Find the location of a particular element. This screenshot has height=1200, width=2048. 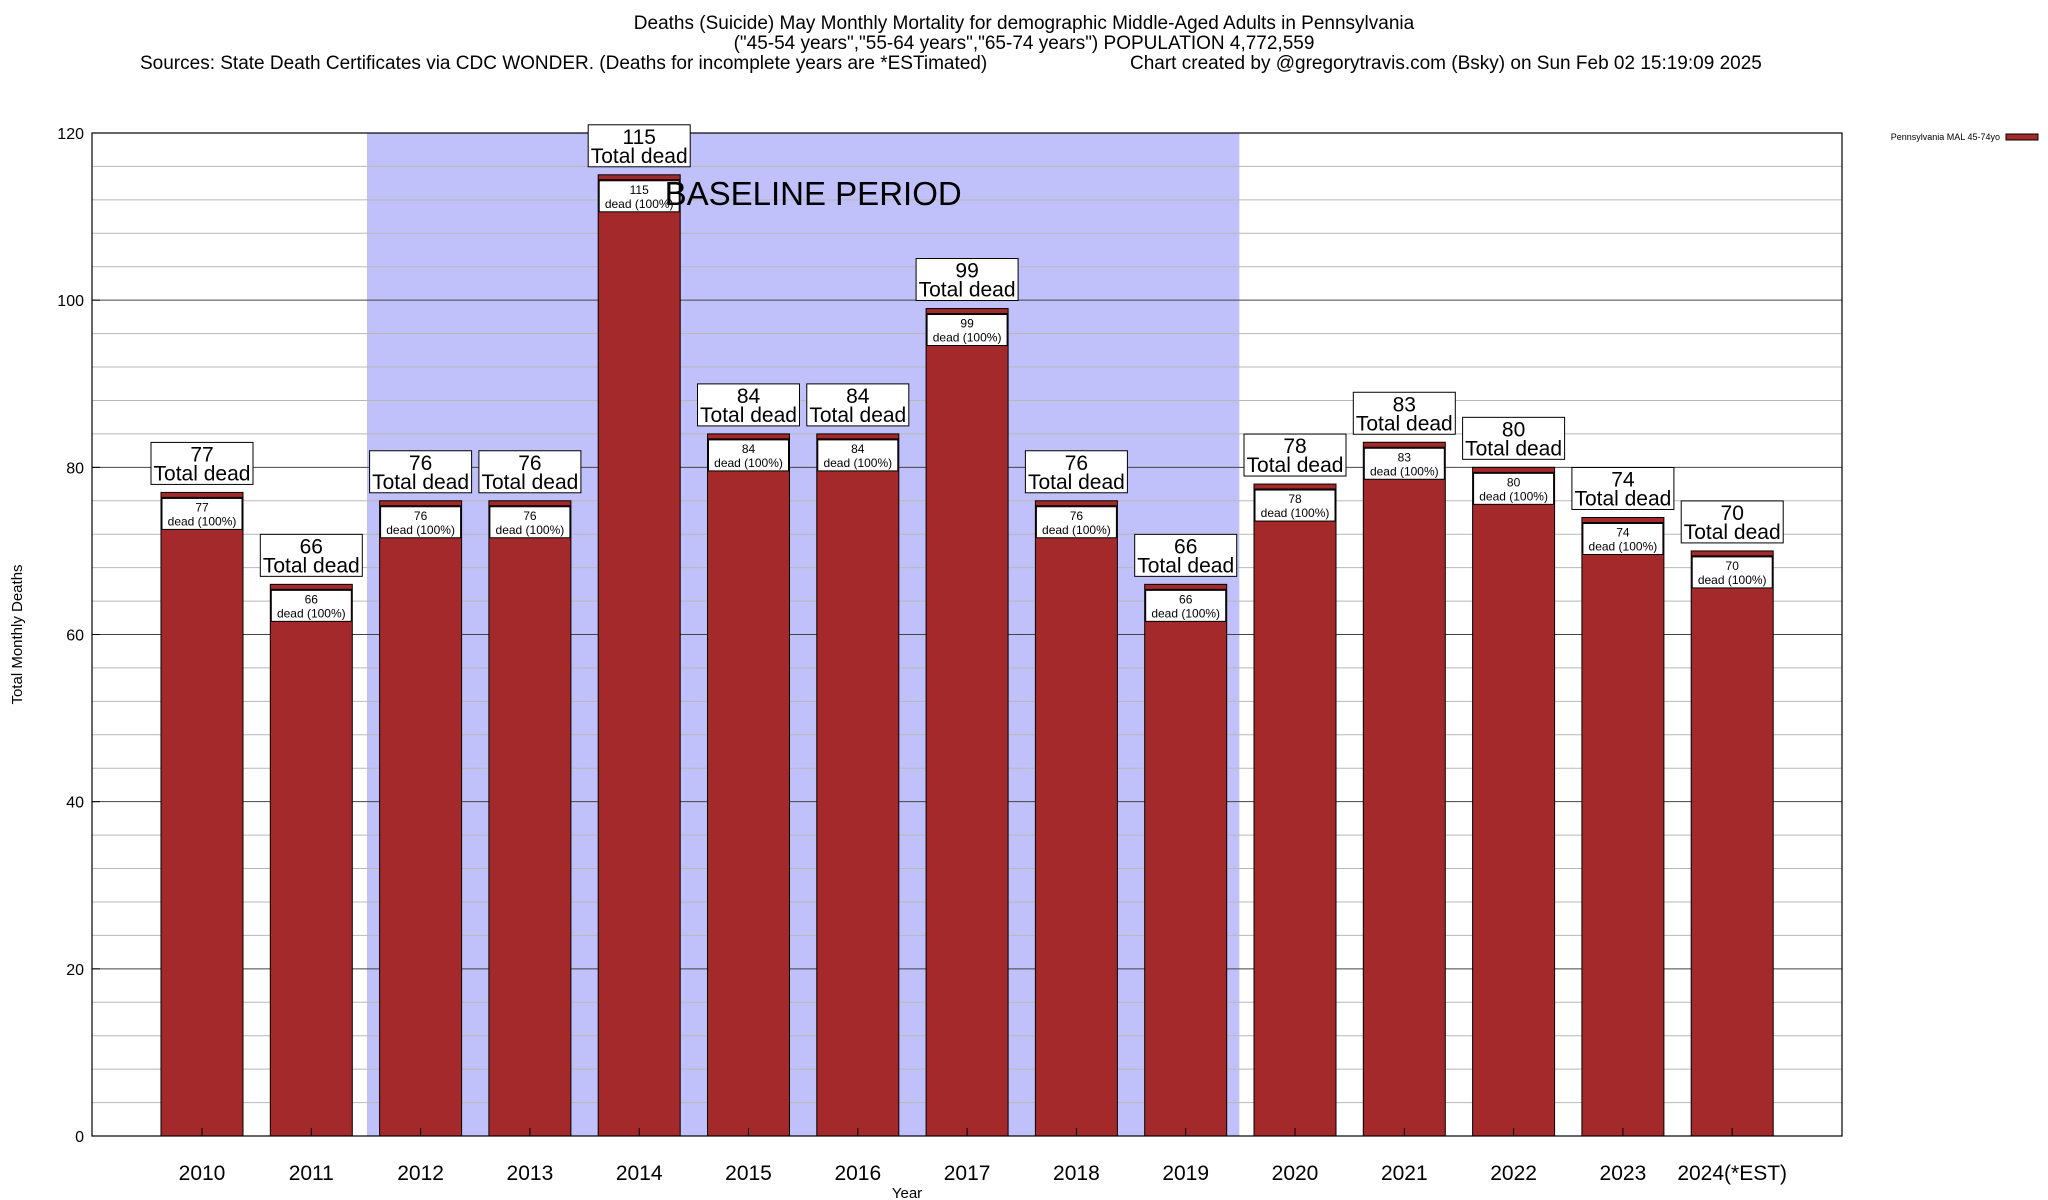

x-tick-label: 2012 is located at coordinates (420, 1173).